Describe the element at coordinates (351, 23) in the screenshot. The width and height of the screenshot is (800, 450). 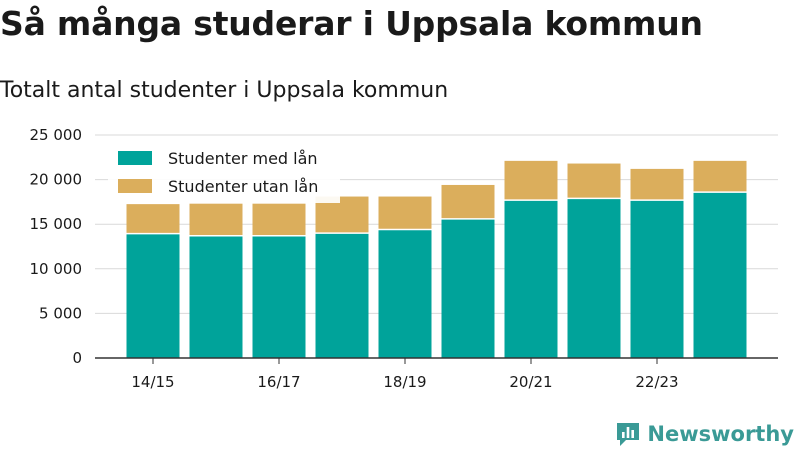
I see `page-title: Så många studerar i Uppsala kommun` at that location.